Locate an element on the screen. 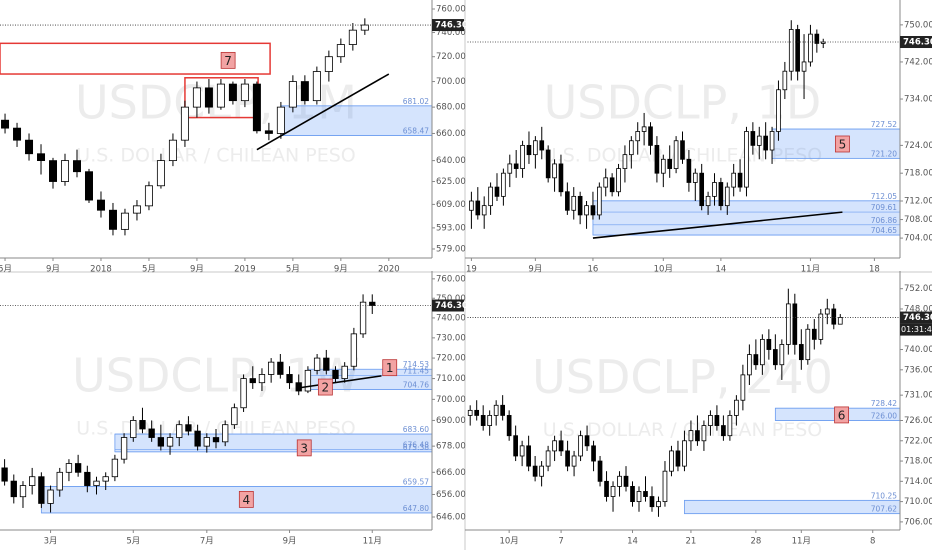  y-tick-label: 752.00 is located at coordinates (918, 289).